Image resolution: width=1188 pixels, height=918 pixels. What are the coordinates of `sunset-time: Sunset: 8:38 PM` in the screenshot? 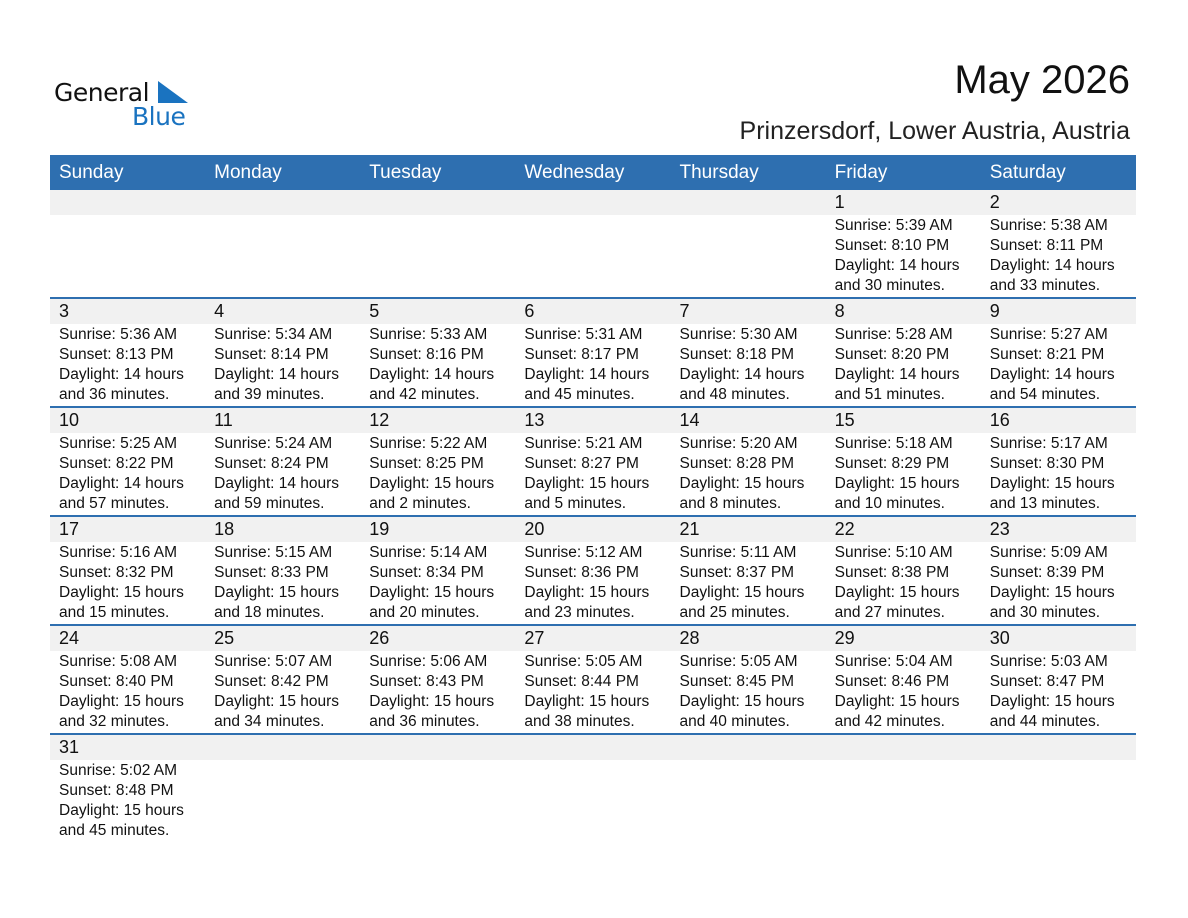 It's located at (892, 572).